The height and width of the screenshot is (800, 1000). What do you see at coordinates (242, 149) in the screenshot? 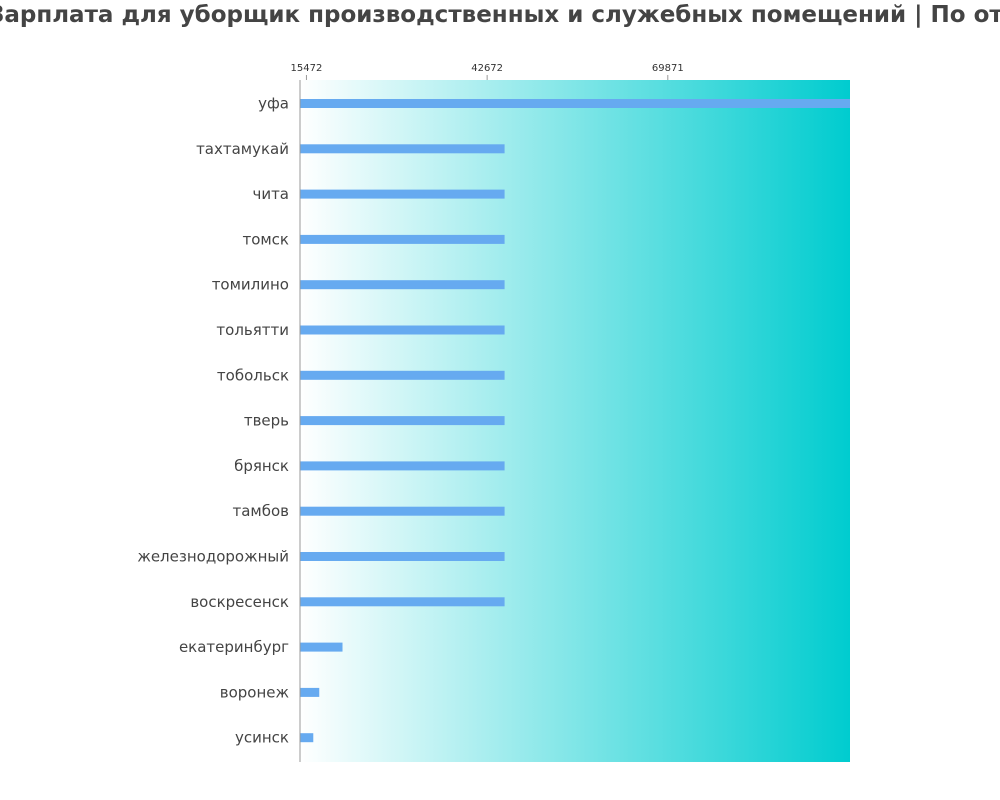
I see `category-label: тахтамукай` at bounding box center [242, 149].